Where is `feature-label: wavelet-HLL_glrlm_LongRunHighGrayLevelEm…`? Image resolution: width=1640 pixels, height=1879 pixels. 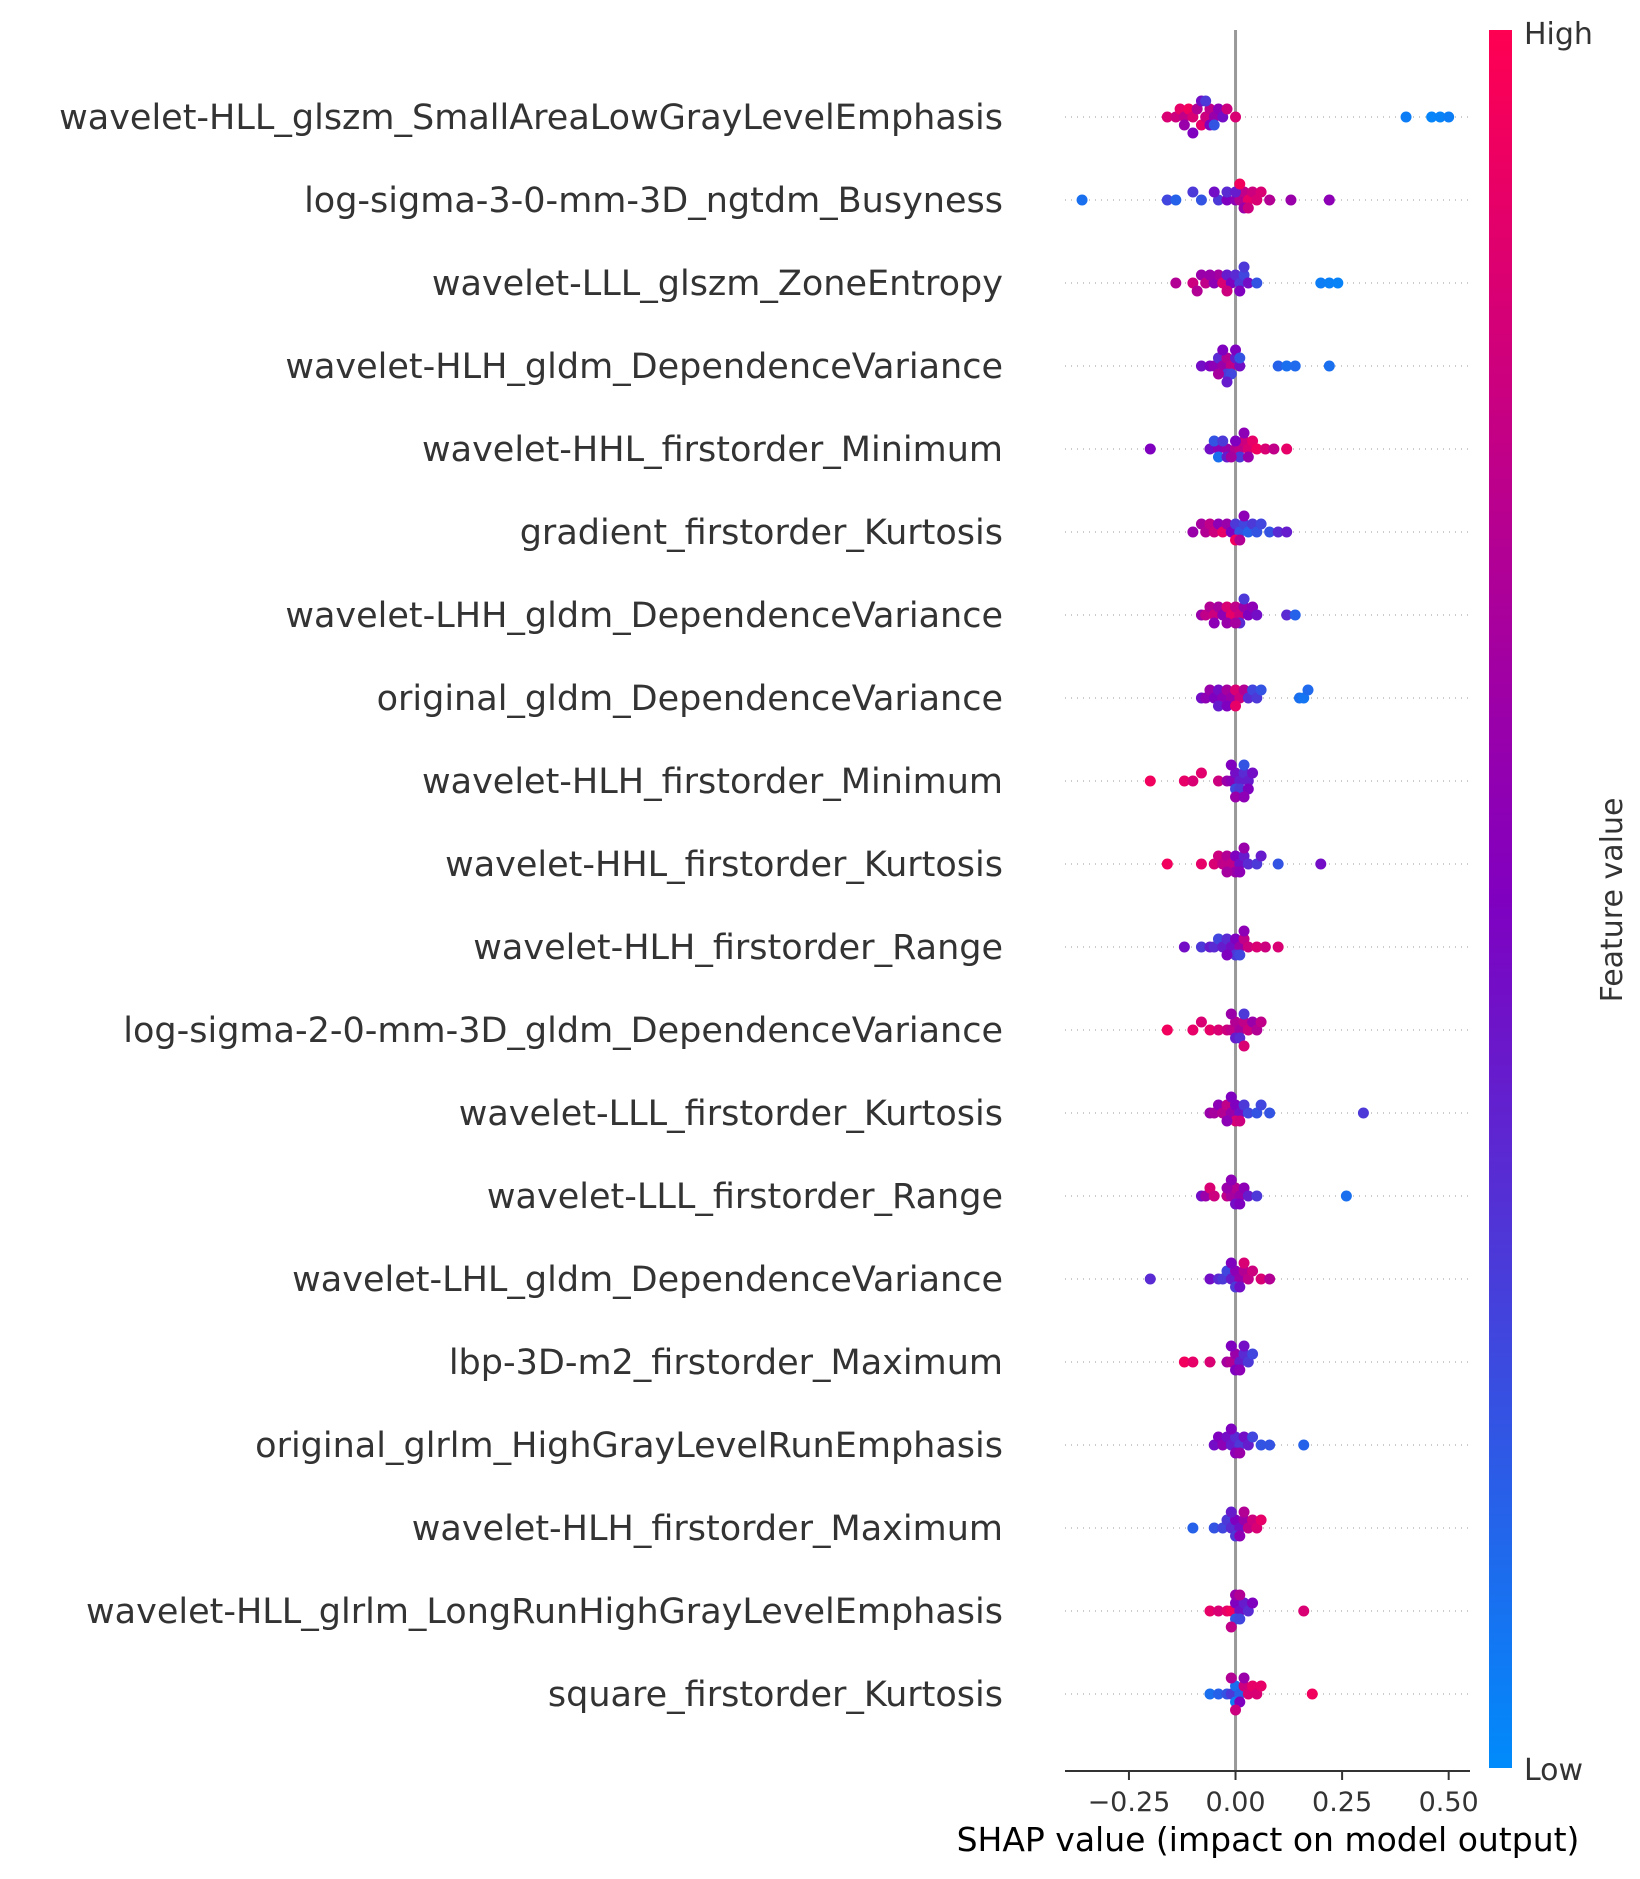
feature-label: wavelet-HLL_glrlm_LongRunHighGrayLevelEm… is located at coordinates (544, 1612).